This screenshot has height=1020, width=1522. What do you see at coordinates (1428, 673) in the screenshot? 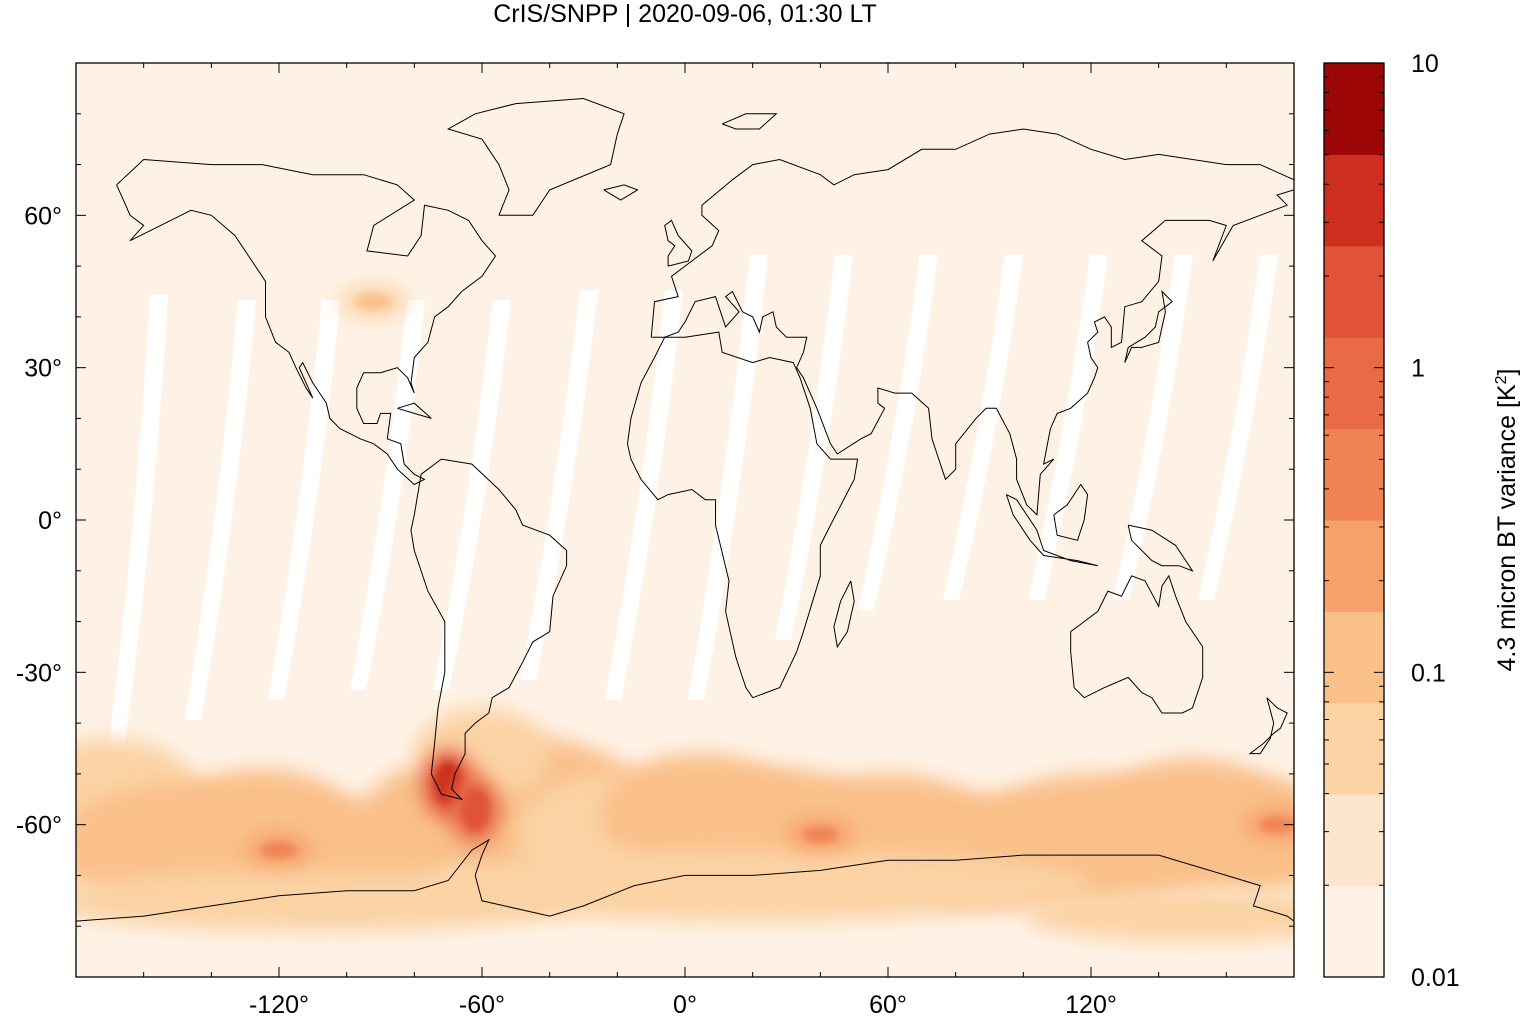
I see `colorbar-tick-label: 0.1` at bounding box center [1428, 673].